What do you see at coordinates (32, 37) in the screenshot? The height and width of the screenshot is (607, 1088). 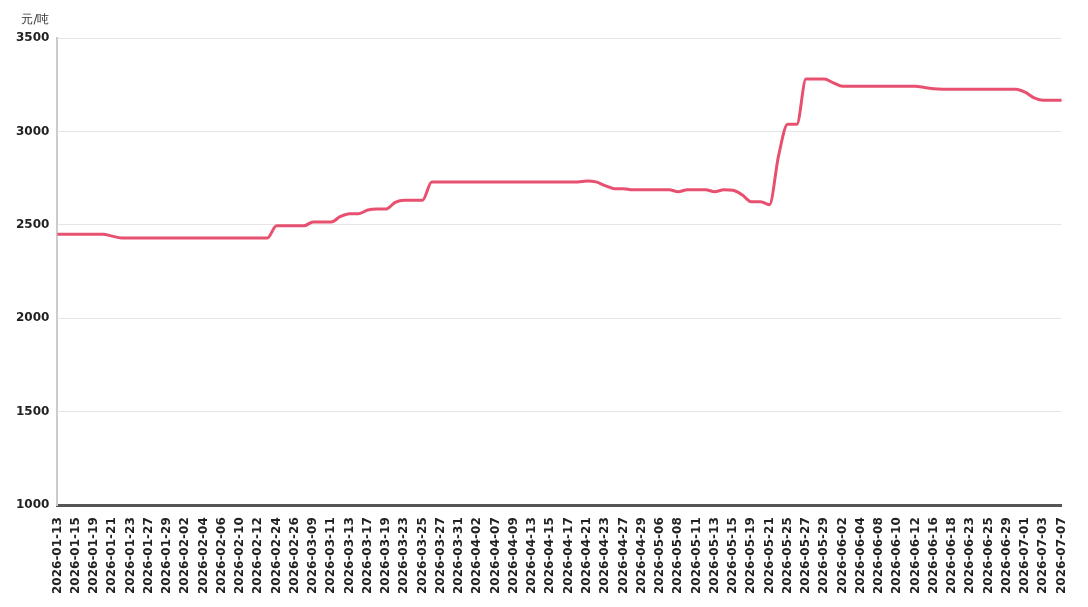 I see `y-tick-label: 3500` at bounding box center [32, 37].